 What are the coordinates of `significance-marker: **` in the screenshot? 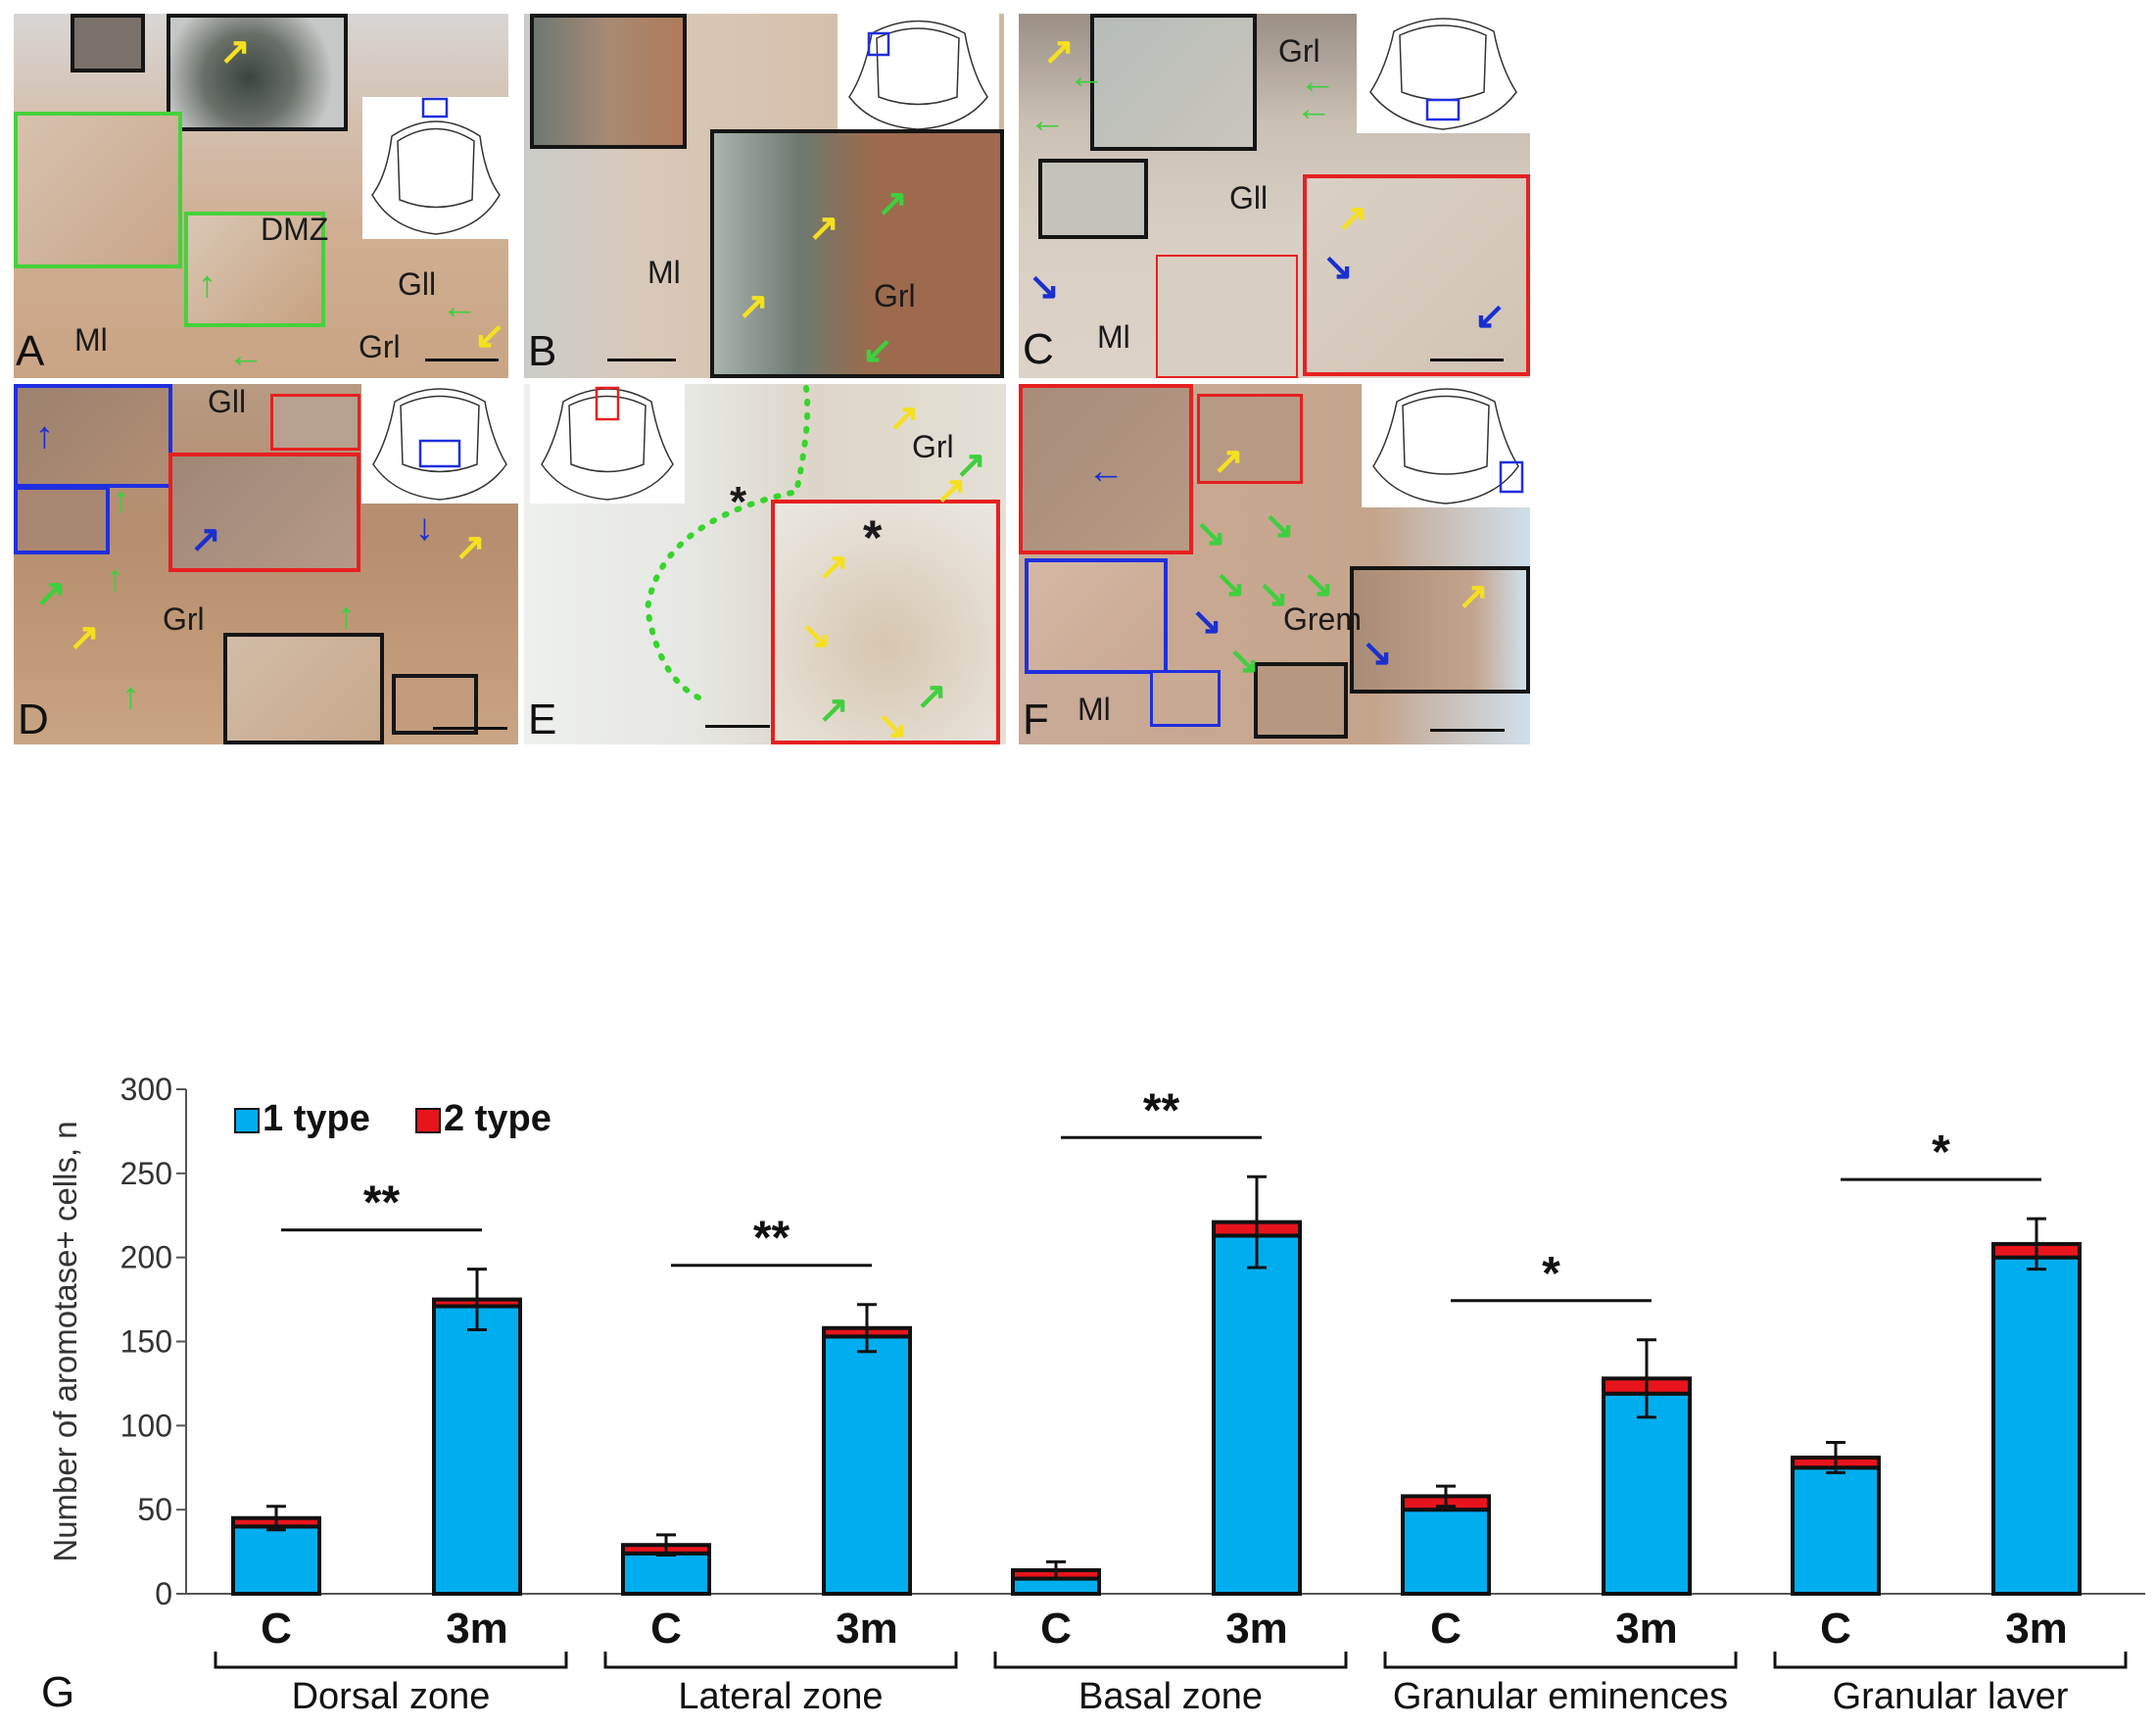 It's located at (772, 1239).